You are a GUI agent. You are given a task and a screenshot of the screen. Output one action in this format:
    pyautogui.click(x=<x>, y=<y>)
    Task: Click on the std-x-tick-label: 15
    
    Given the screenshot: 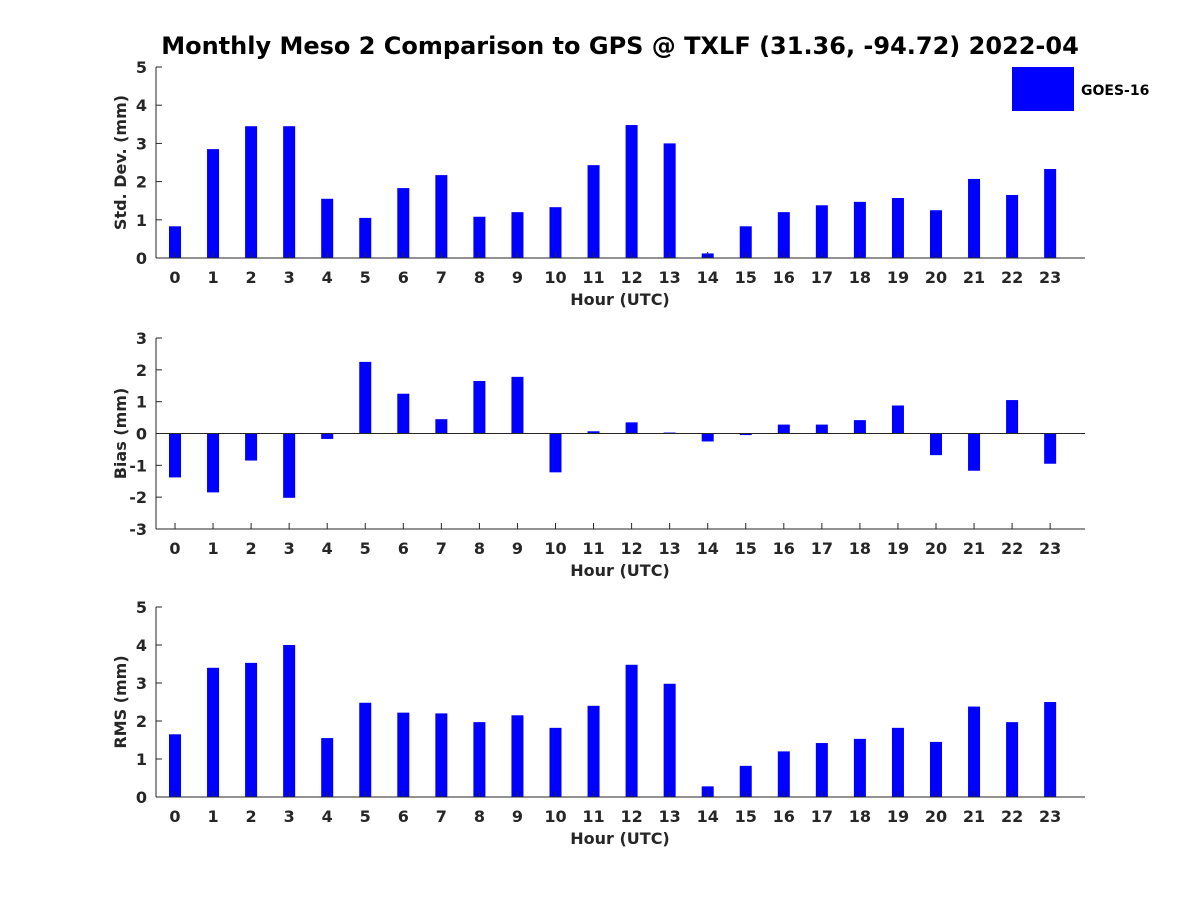 What is the action you would take?
    pyautogui.click(x=746, y=277)
    